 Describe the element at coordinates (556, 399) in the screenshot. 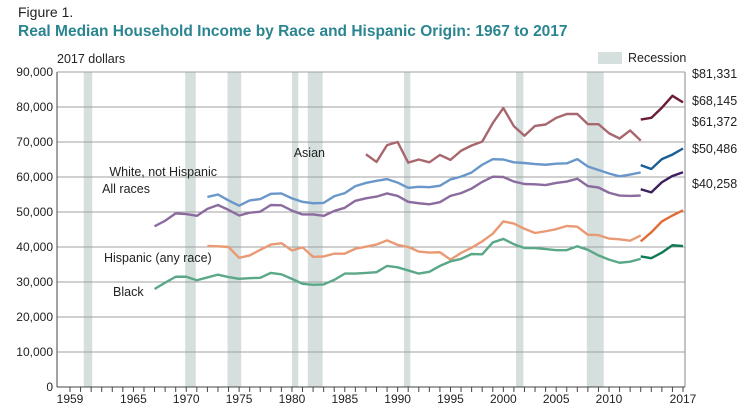

I see `x-tick-label: 2005` at that location.